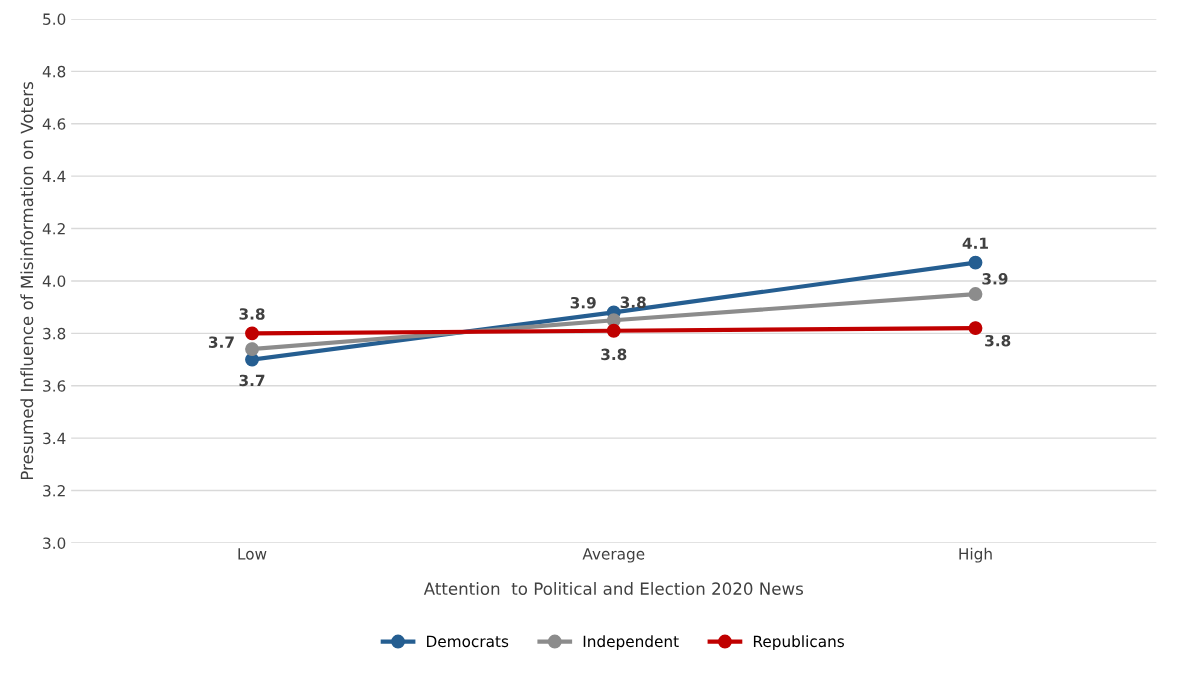 Image resolution: width=1186 pixels, height=677 pixels. Describe the element at coordinates (27, 281) in the screenshot. I see `y-axis-title: Presumed Influence of Misinformation on Voters` at that location.